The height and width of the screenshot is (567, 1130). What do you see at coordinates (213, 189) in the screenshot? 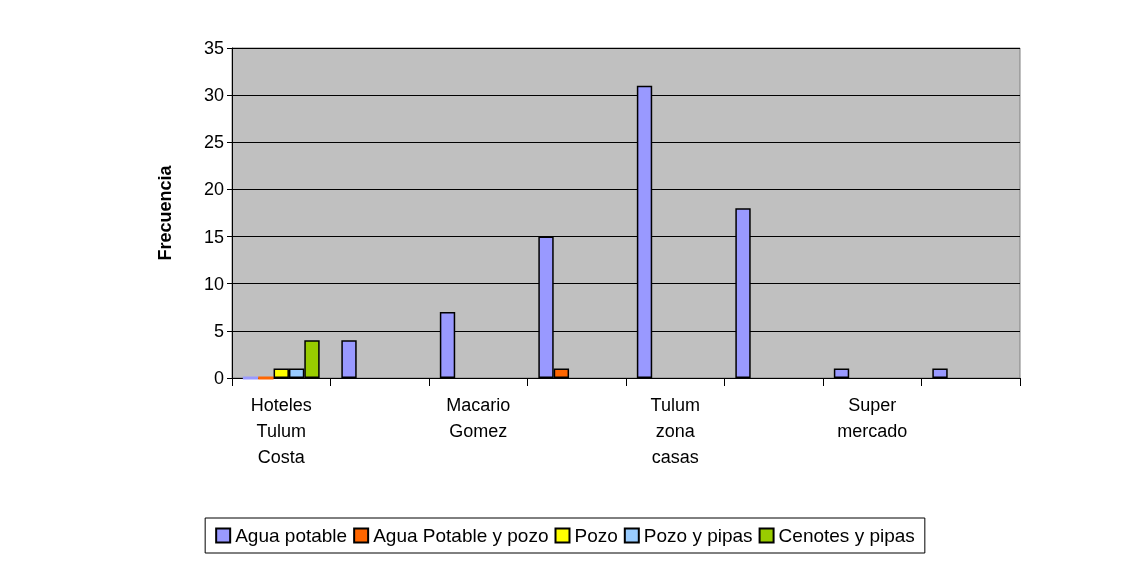
I see `y-tick-label: 20` at bounding box center [213, 189].